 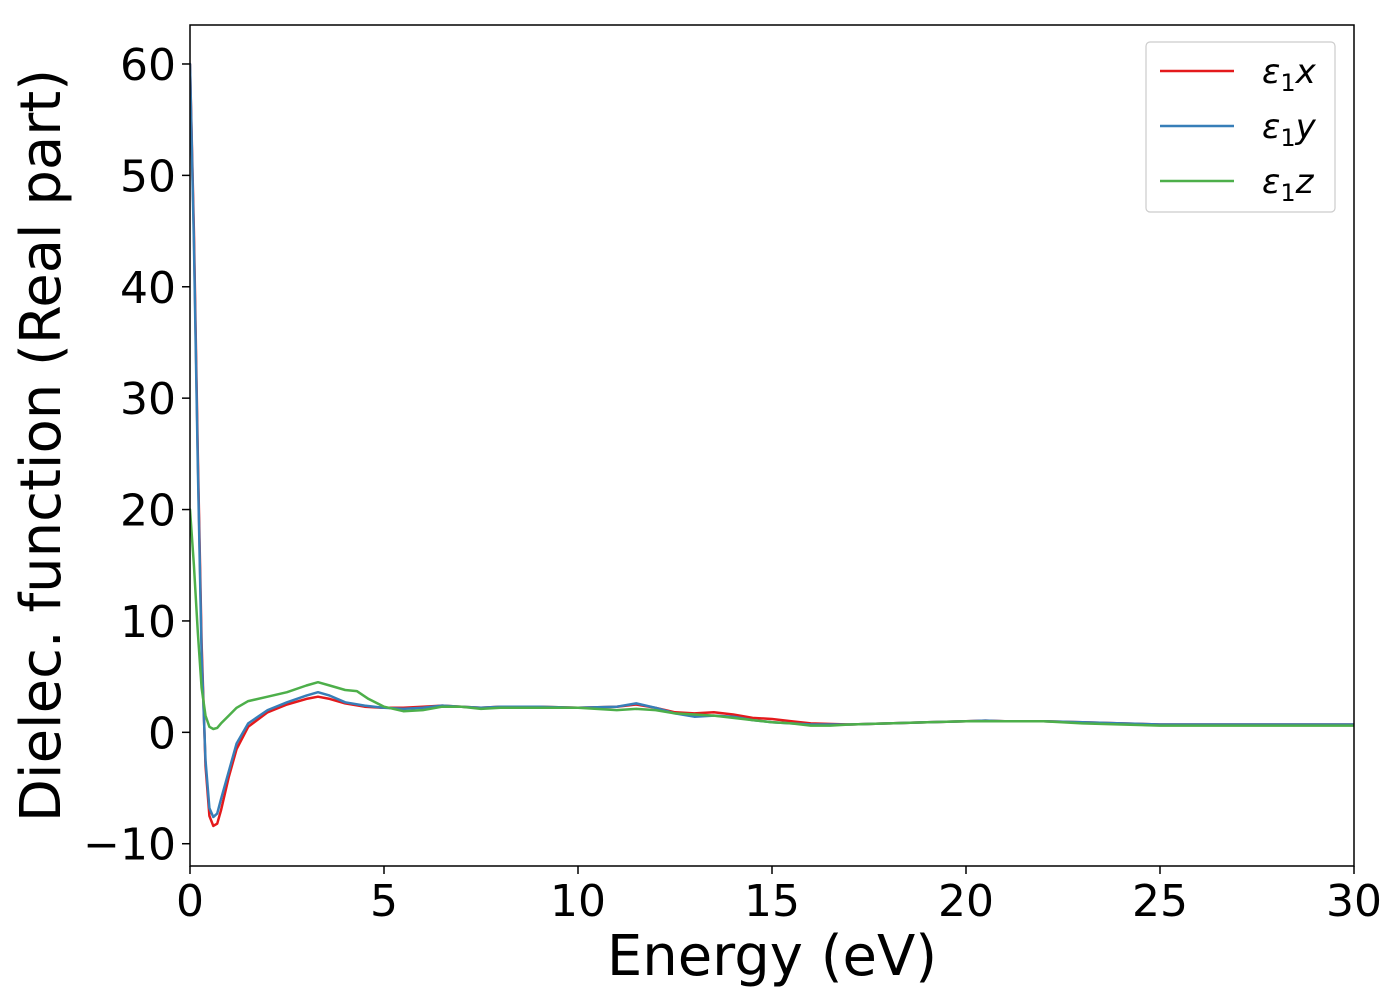 What do you see at coordinates (1238, 129) in the screenshot?
I see `legend-item-y: ε1y` at bounding box center [1238, 129].